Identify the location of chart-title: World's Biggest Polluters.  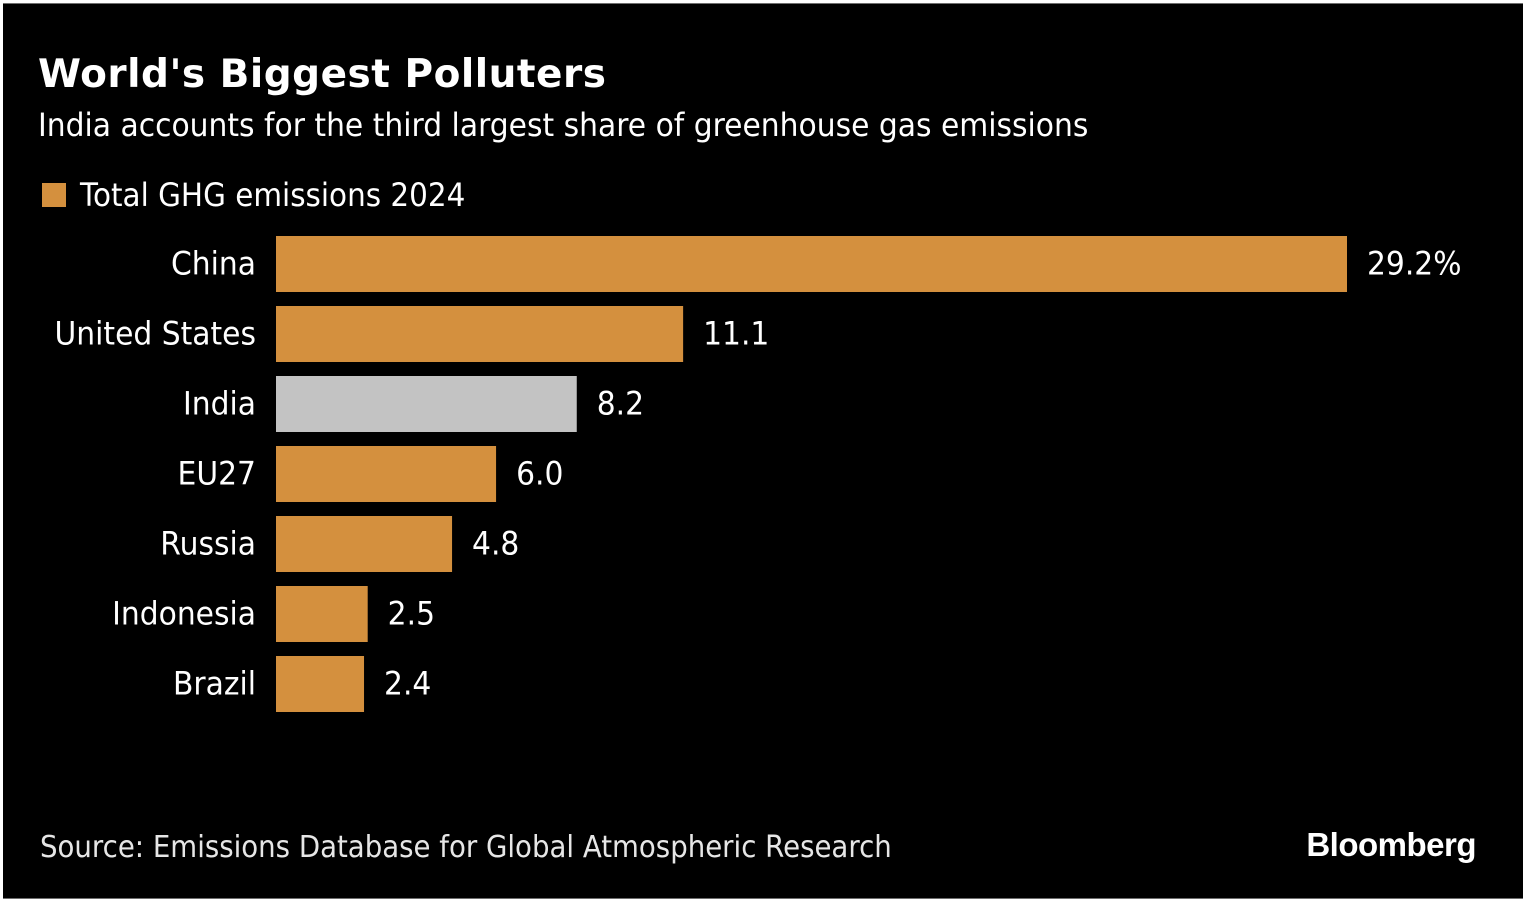
(322, 74).